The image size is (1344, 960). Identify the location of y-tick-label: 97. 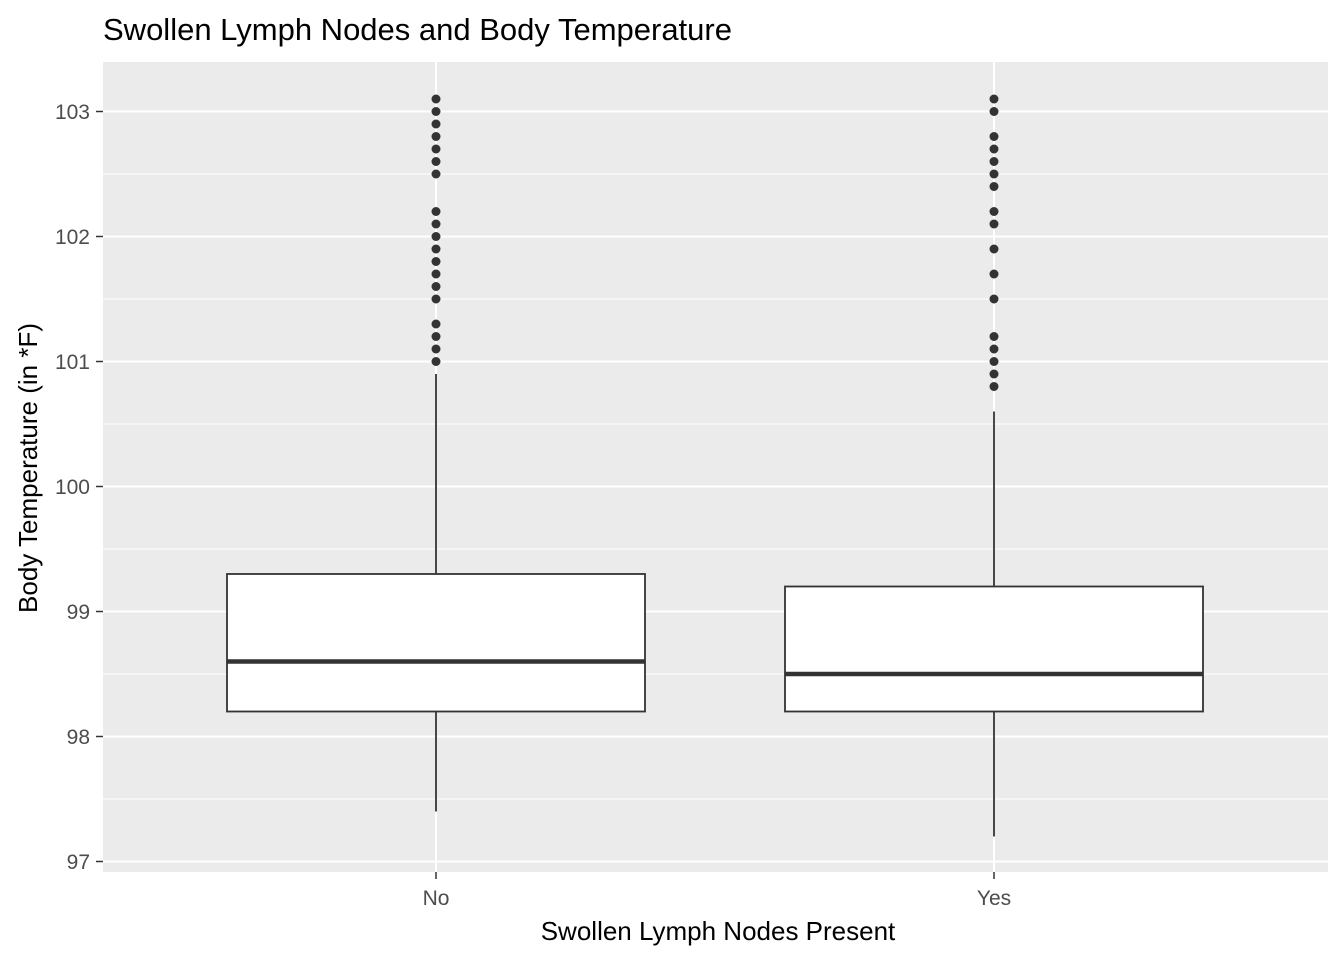
(78, 862).